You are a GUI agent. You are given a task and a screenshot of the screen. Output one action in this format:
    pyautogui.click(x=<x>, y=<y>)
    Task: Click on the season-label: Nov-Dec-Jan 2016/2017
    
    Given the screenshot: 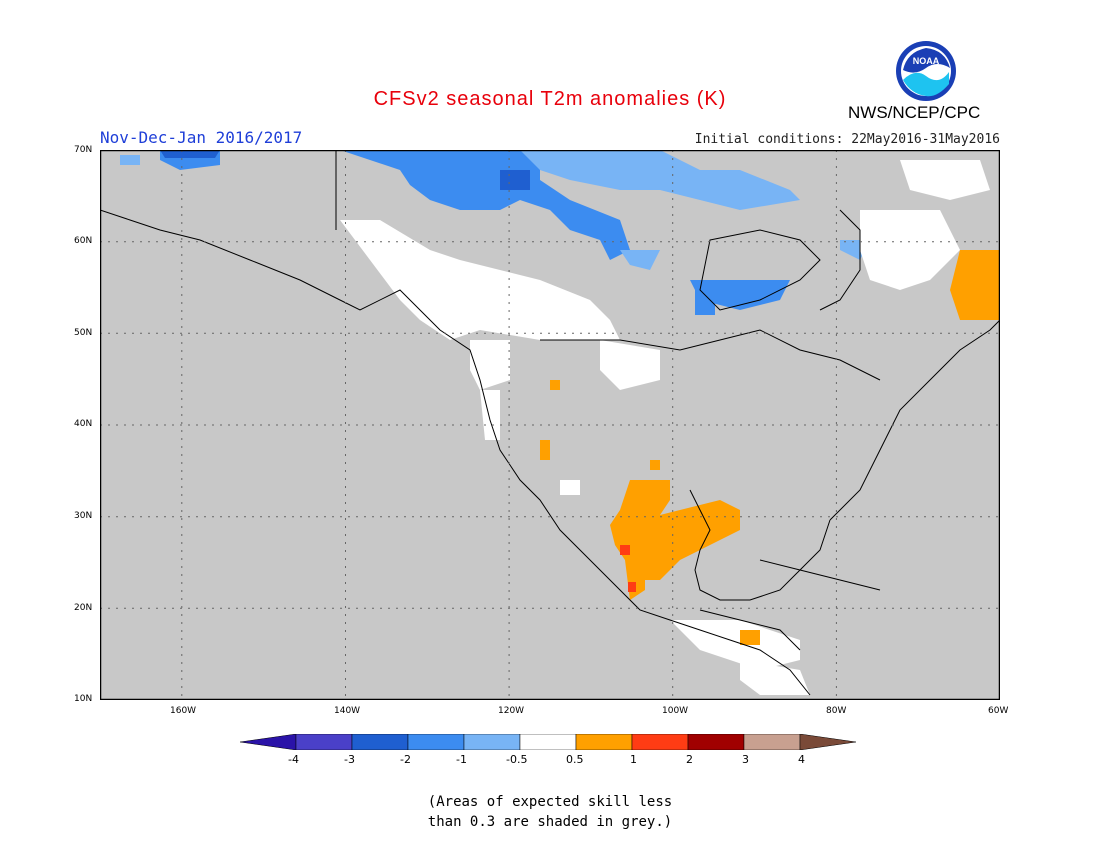 What is the action you would take?
    pyautogui.click(x=201, y=137)
    